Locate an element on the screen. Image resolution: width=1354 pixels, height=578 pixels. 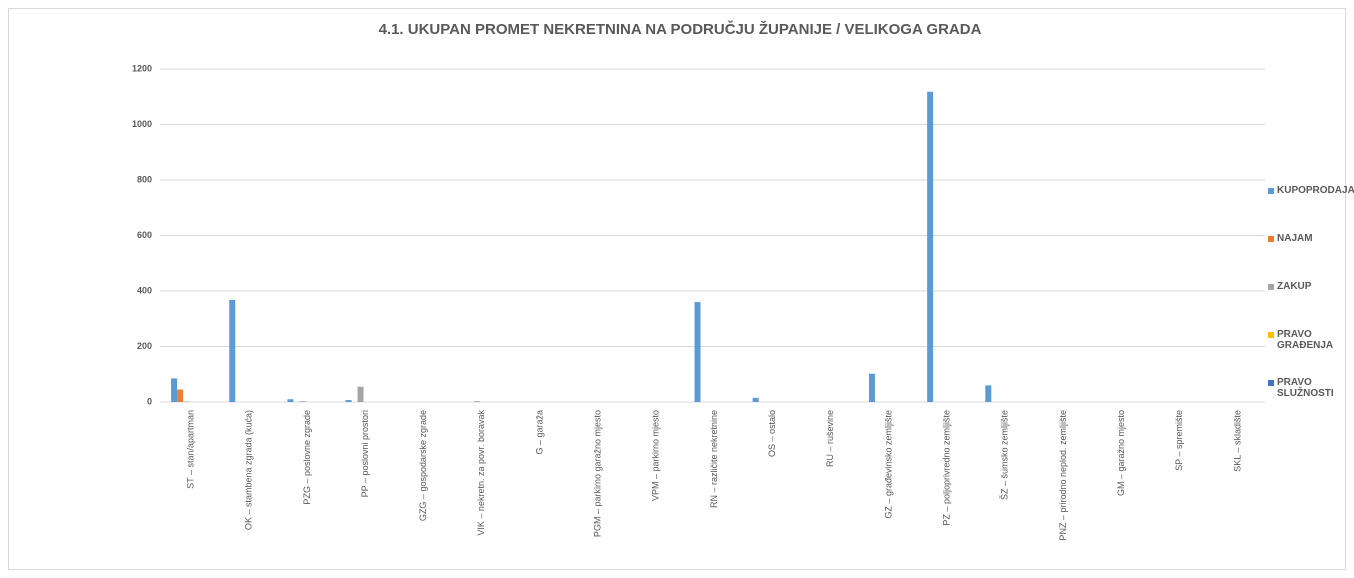
x-tick-label: RU – ruševine is located at coordinates (830, 438).